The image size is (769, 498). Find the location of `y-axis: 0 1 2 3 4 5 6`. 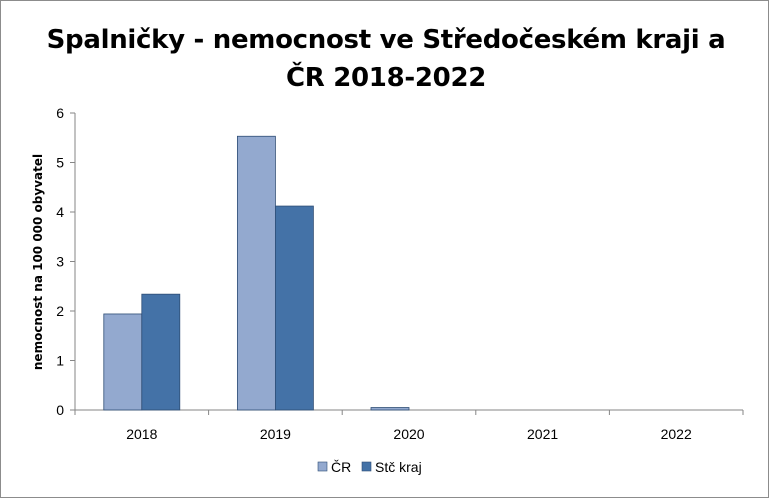

y-axis: 0 1 2 3 4 5 6 is located at coordinates (66, 261).